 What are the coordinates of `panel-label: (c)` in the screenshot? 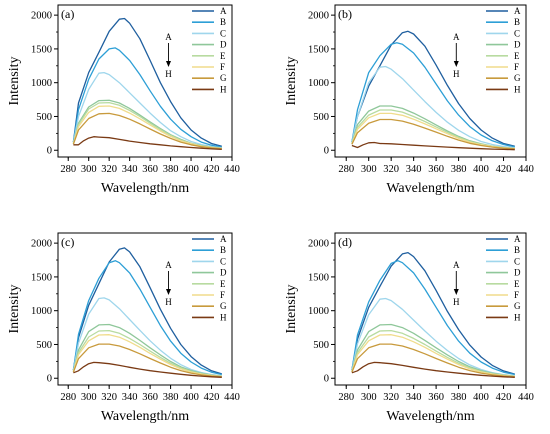 It's located at (67, 242).